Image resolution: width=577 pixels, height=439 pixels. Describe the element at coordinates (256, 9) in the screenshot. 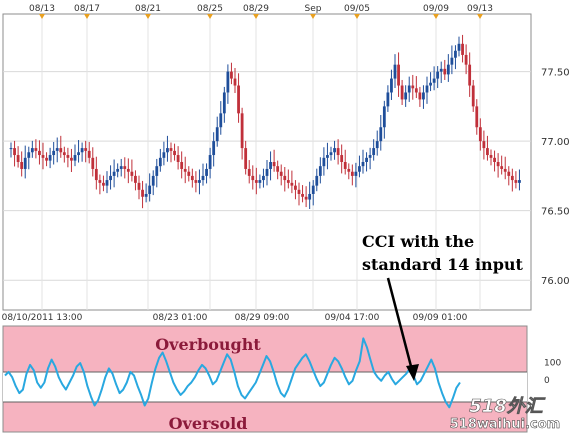

I see `top-date-label: 08/29` at that location.